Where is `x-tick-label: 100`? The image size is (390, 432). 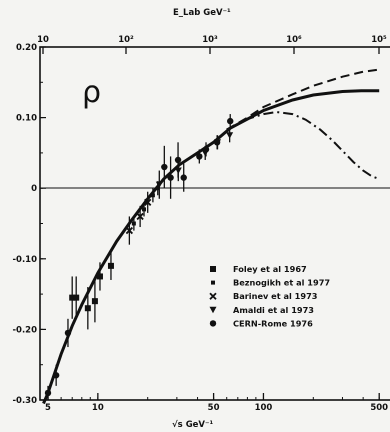 x-tick-label: 100 is located at coordinates (264, 408).